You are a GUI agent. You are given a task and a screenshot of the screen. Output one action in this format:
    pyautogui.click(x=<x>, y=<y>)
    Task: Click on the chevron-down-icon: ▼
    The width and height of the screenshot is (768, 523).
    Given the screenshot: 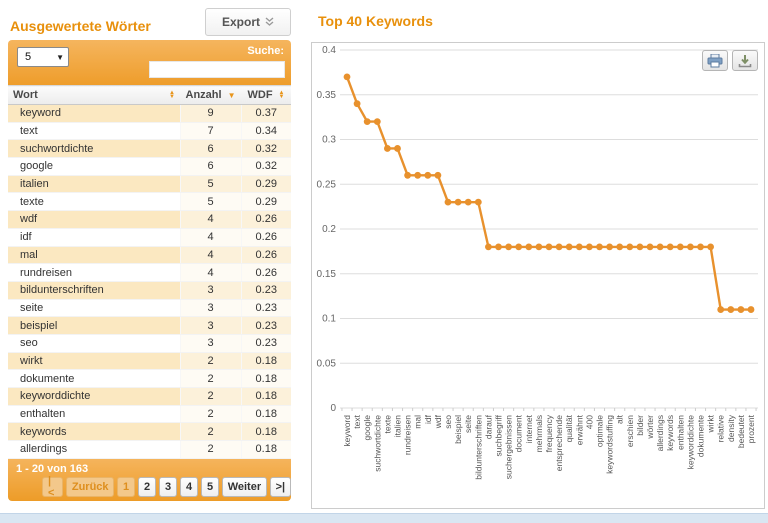 What is the action you would take?
    pyautogui.click(x=60, y=57)
    